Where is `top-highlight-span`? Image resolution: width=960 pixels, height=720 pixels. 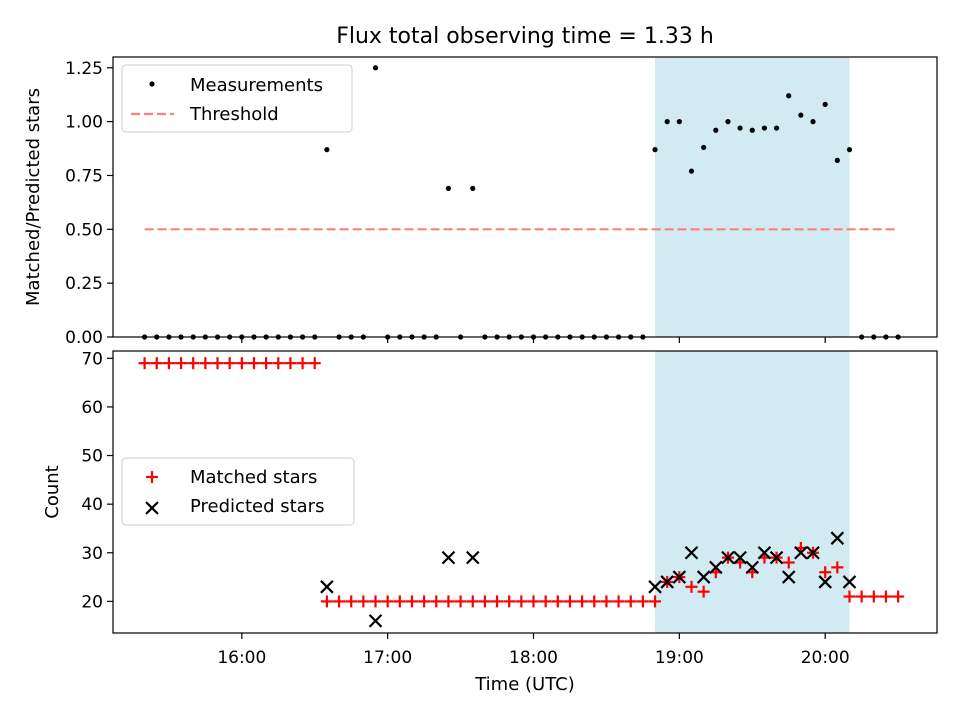 top-highlight-span is located at coordinates (752, 197).